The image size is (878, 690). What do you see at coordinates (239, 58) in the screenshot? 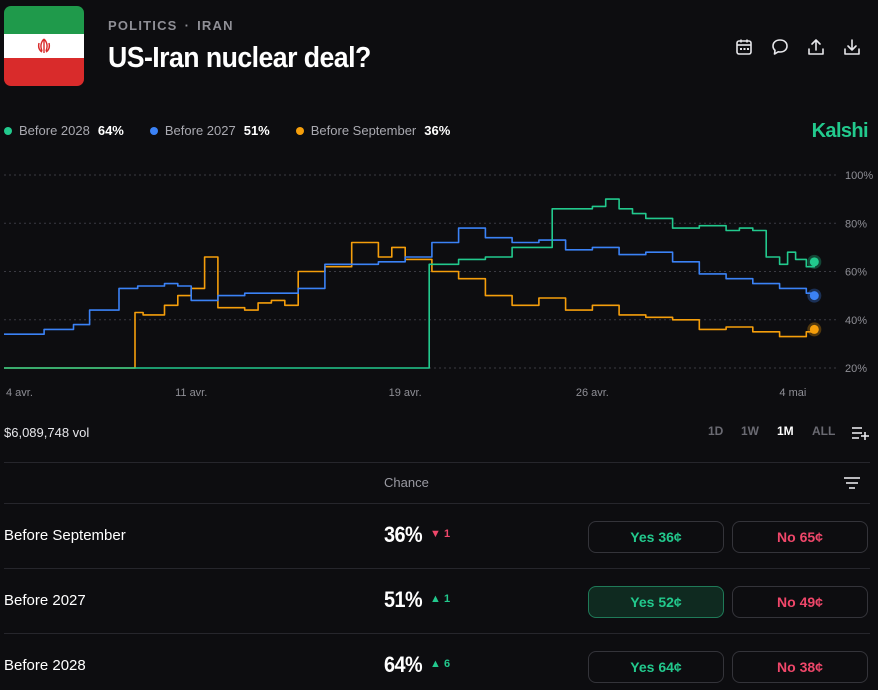
I see `page-title: US-Iran nuclear deal?` at bounding box center [239, 58].